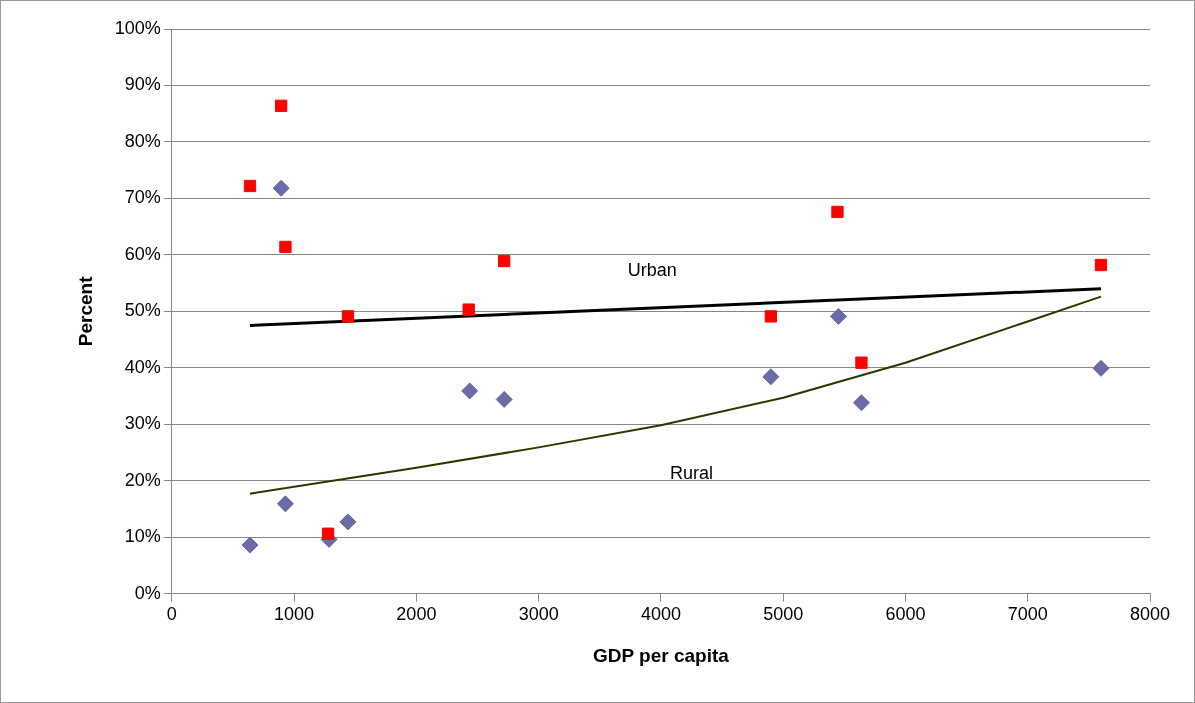  I want to click on y-tick-label: 20%, so click(142, 479).